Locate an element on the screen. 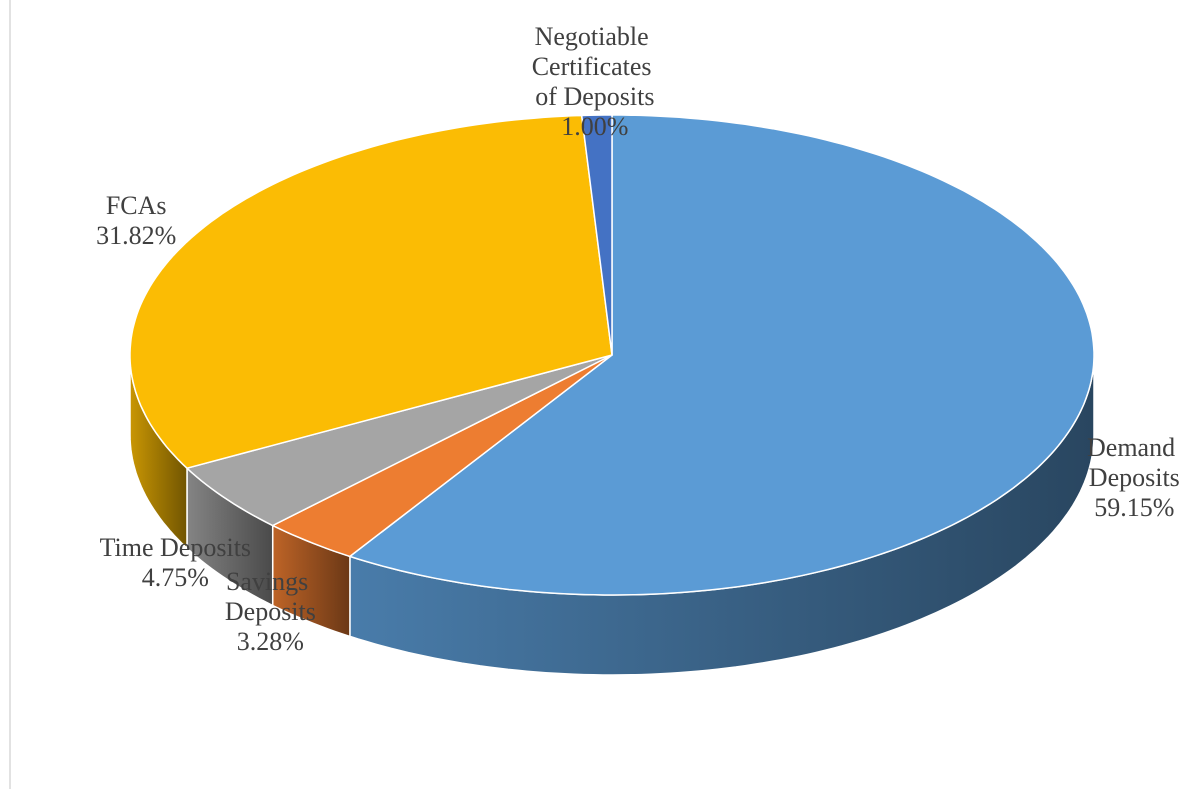 The height and width of the screenshot is (789, 1200). value-label: 3.28% is located at coordinates (270, 641).